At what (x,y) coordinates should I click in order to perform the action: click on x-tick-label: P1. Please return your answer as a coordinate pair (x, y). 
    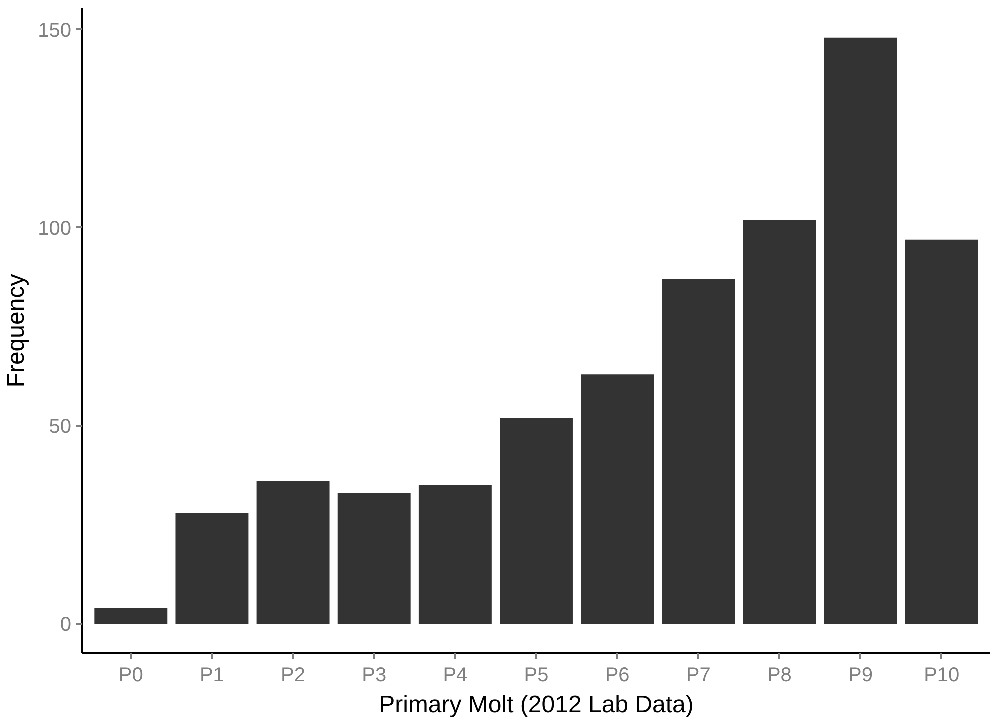
    Looking at the image, I should click on (212, 675).